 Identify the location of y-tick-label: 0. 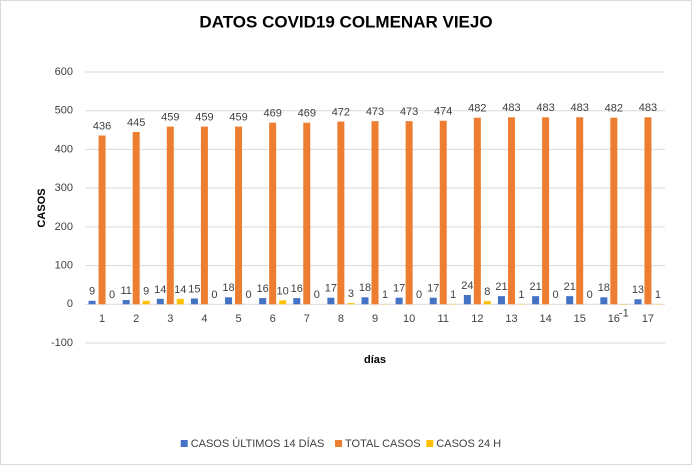
(70, 304).